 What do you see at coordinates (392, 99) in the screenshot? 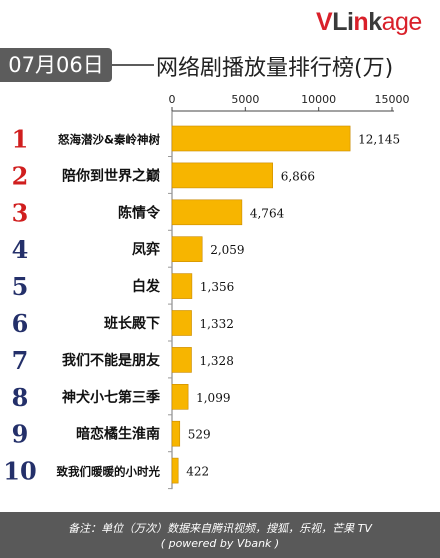
I see `x-tick-label: 15000` at bounding box center [392, 99].